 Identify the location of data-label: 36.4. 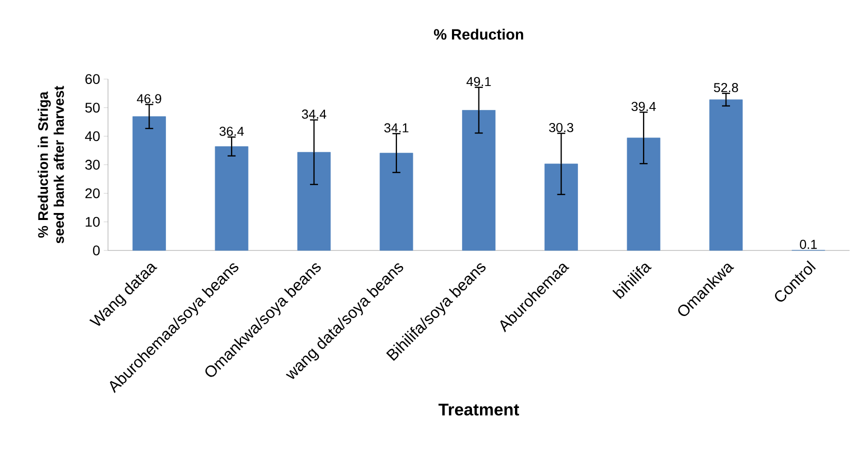
(231, 131).